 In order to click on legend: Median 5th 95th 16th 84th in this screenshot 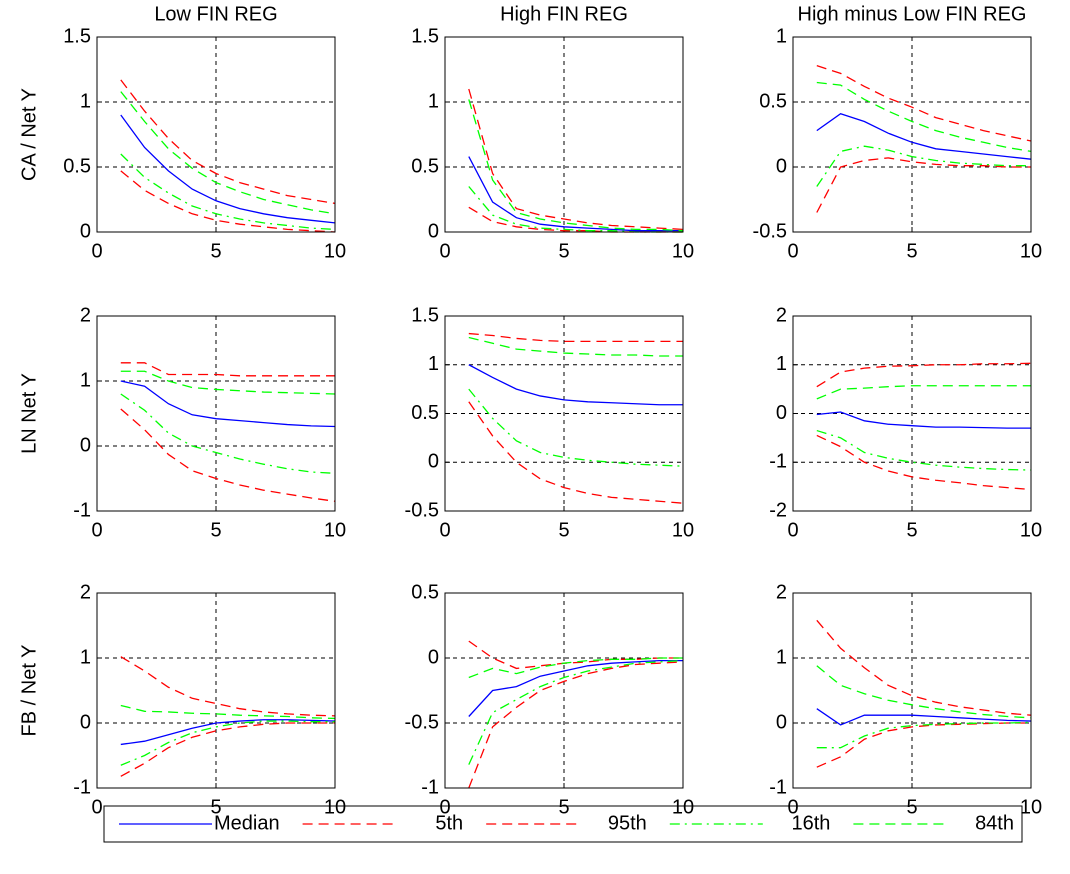, I will do `click(563, 824)`.